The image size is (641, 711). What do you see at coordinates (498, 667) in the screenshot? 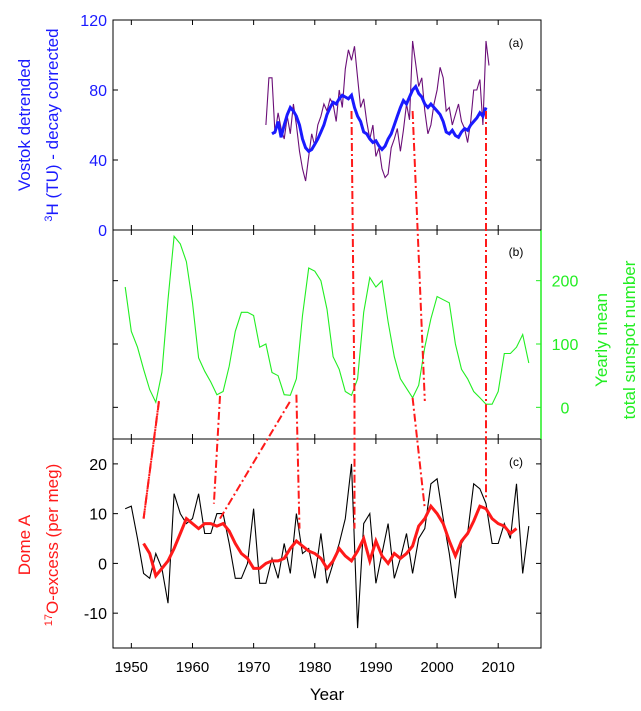
I see `x-tick-label: 2010` at bounding box center [498, 667].